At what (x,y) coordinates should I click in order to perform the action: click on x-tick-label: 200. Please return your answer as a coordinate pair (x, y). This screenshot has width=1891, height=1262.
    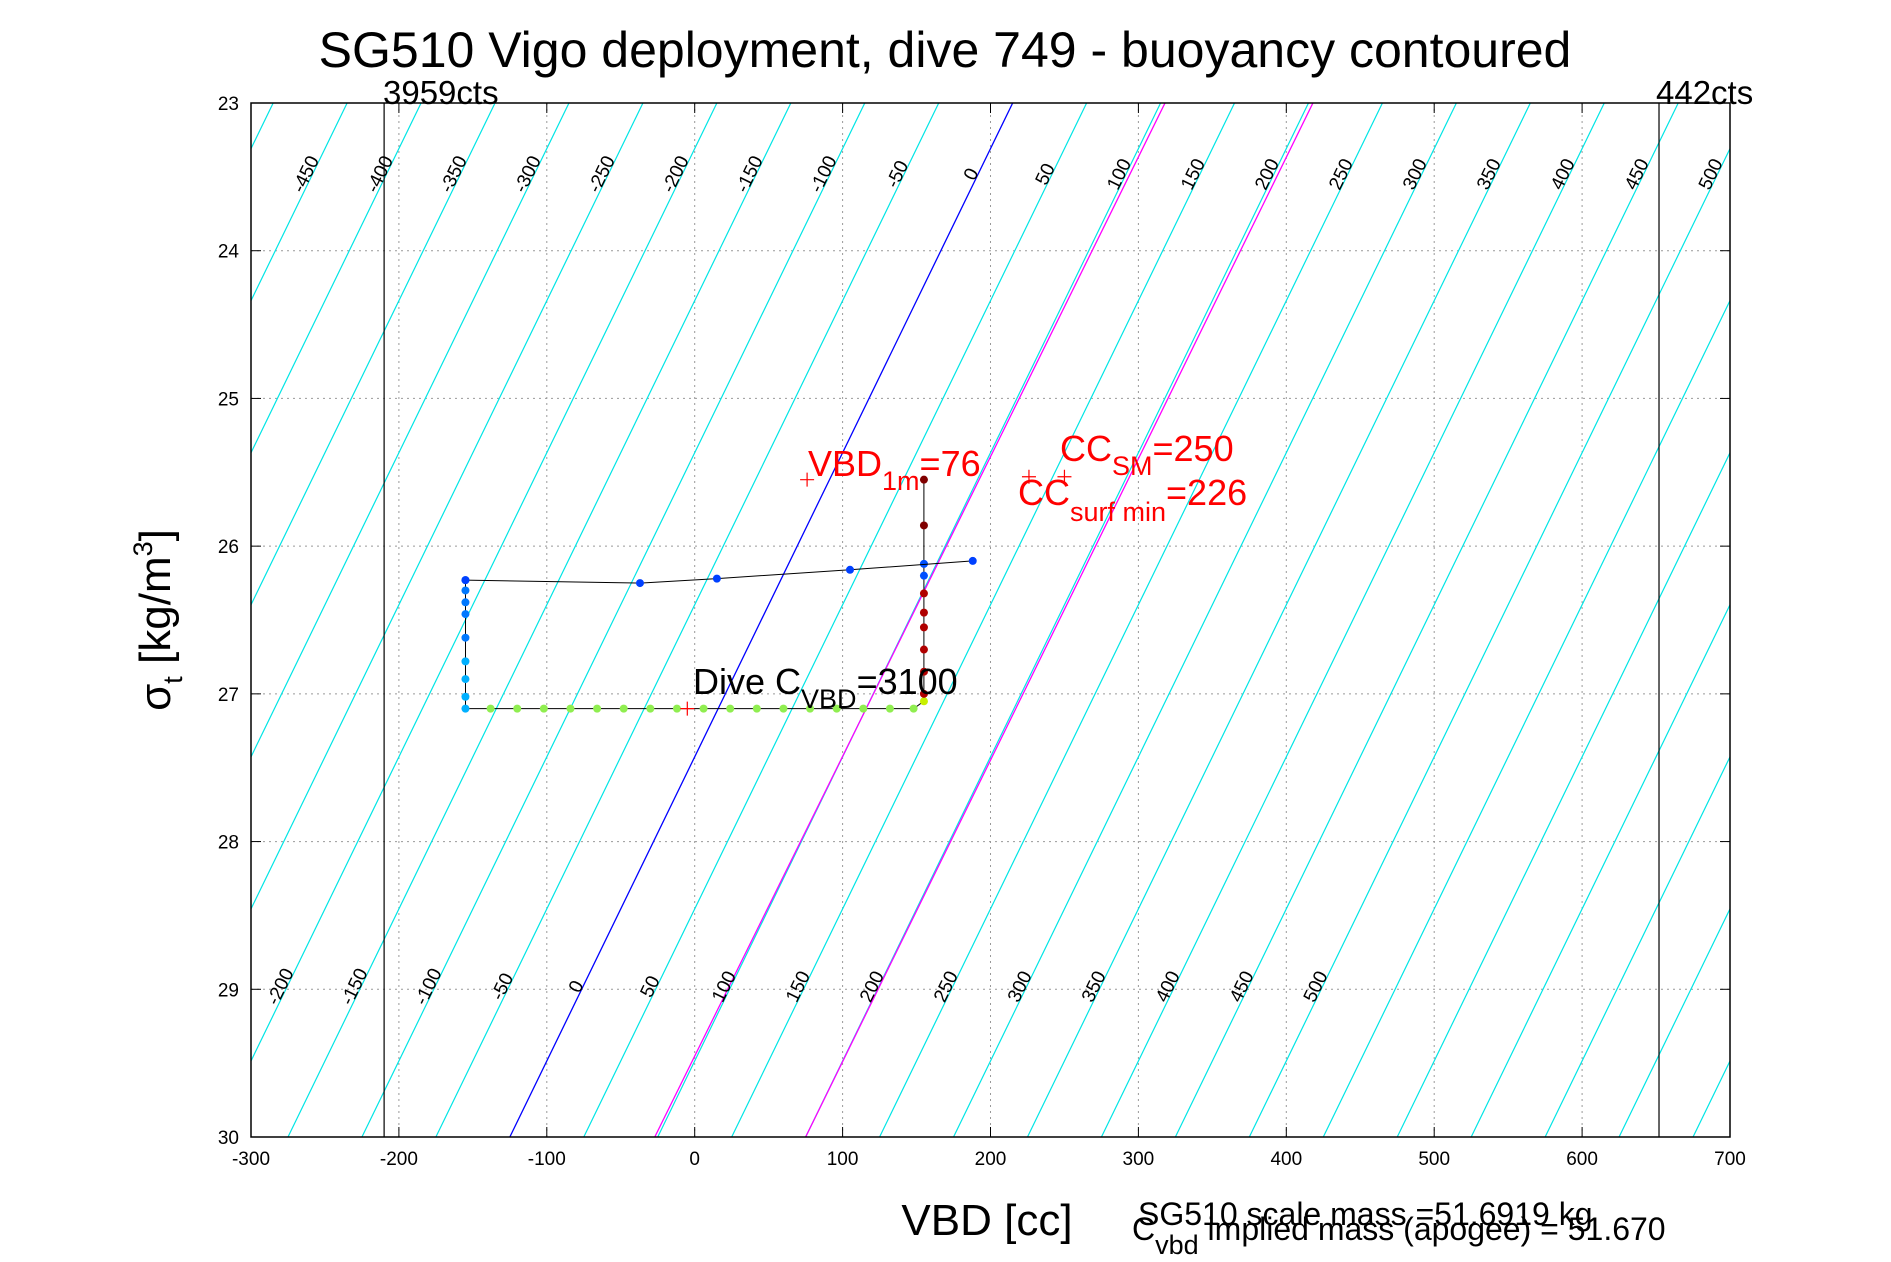
    Looking at the image, I should click on (991, 1159).